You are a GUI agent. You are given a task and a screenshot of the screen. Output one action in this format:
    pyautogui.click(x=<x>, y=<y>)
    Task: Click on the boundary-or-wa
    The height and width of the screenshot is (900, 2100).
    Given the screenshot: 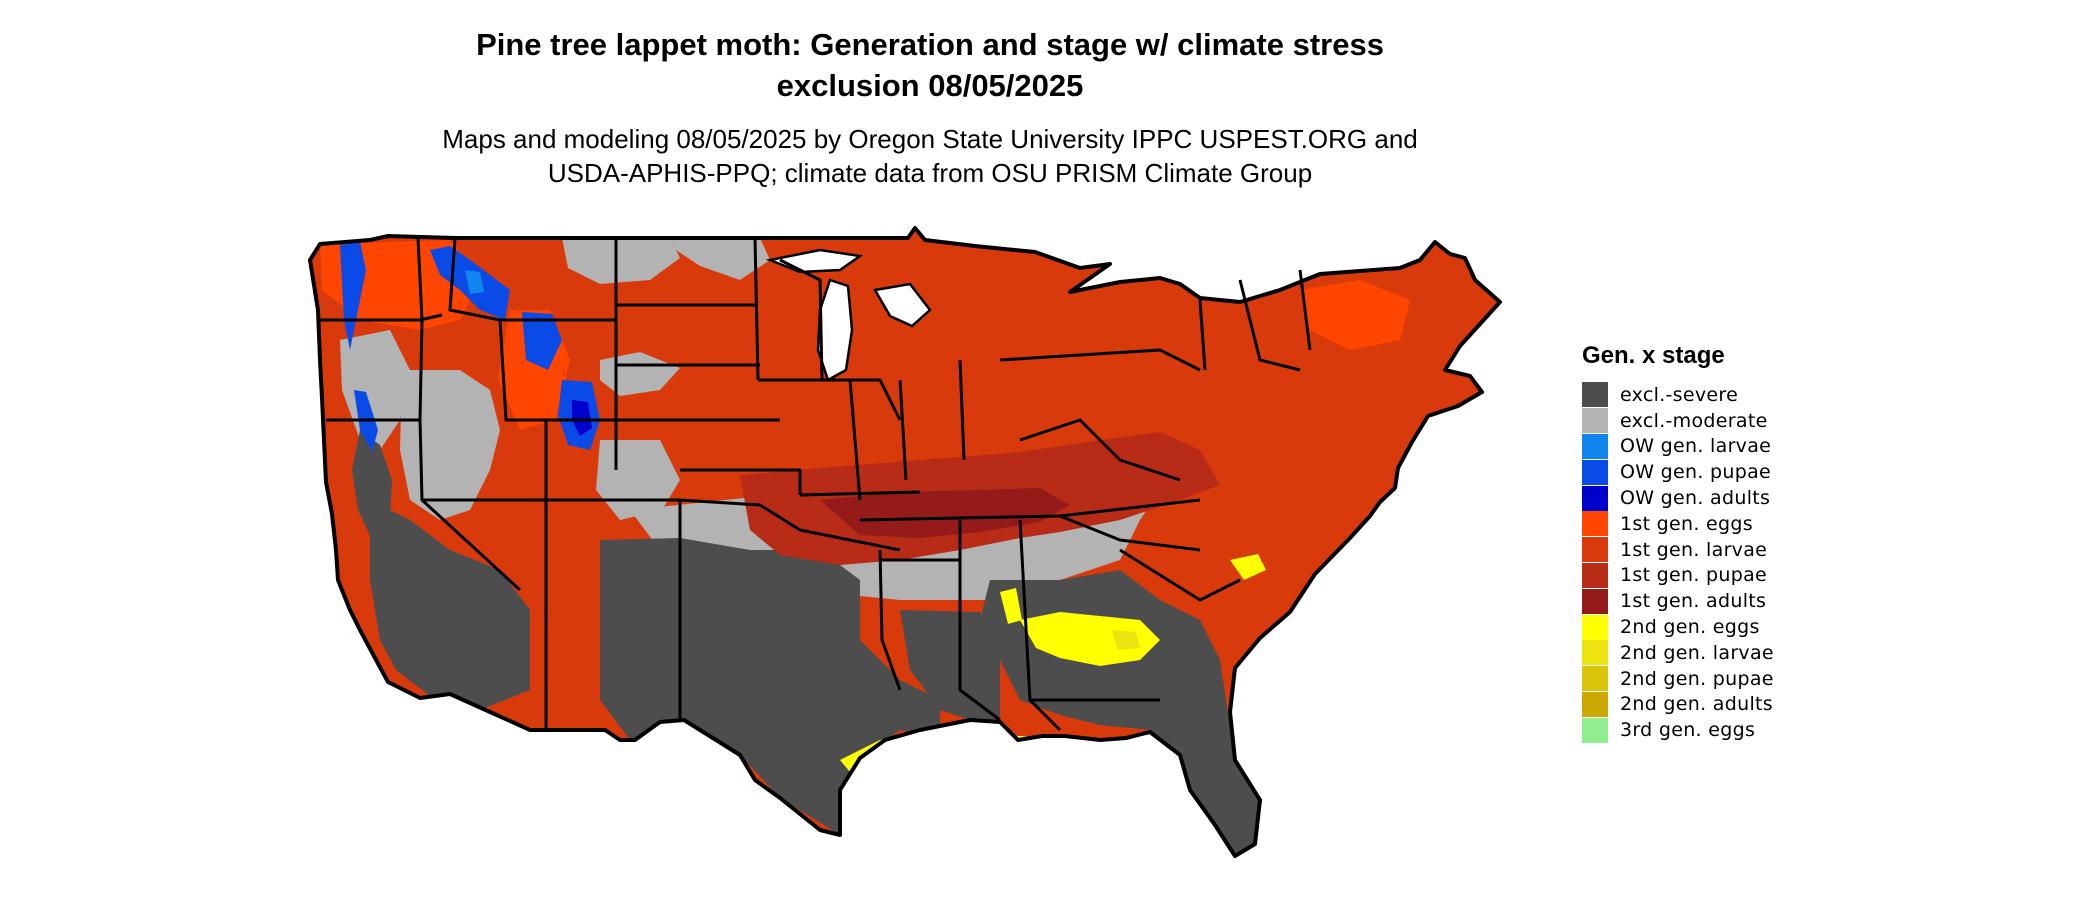 What is the action you would take?
    pyautogui.click(x=380, y=317)
    